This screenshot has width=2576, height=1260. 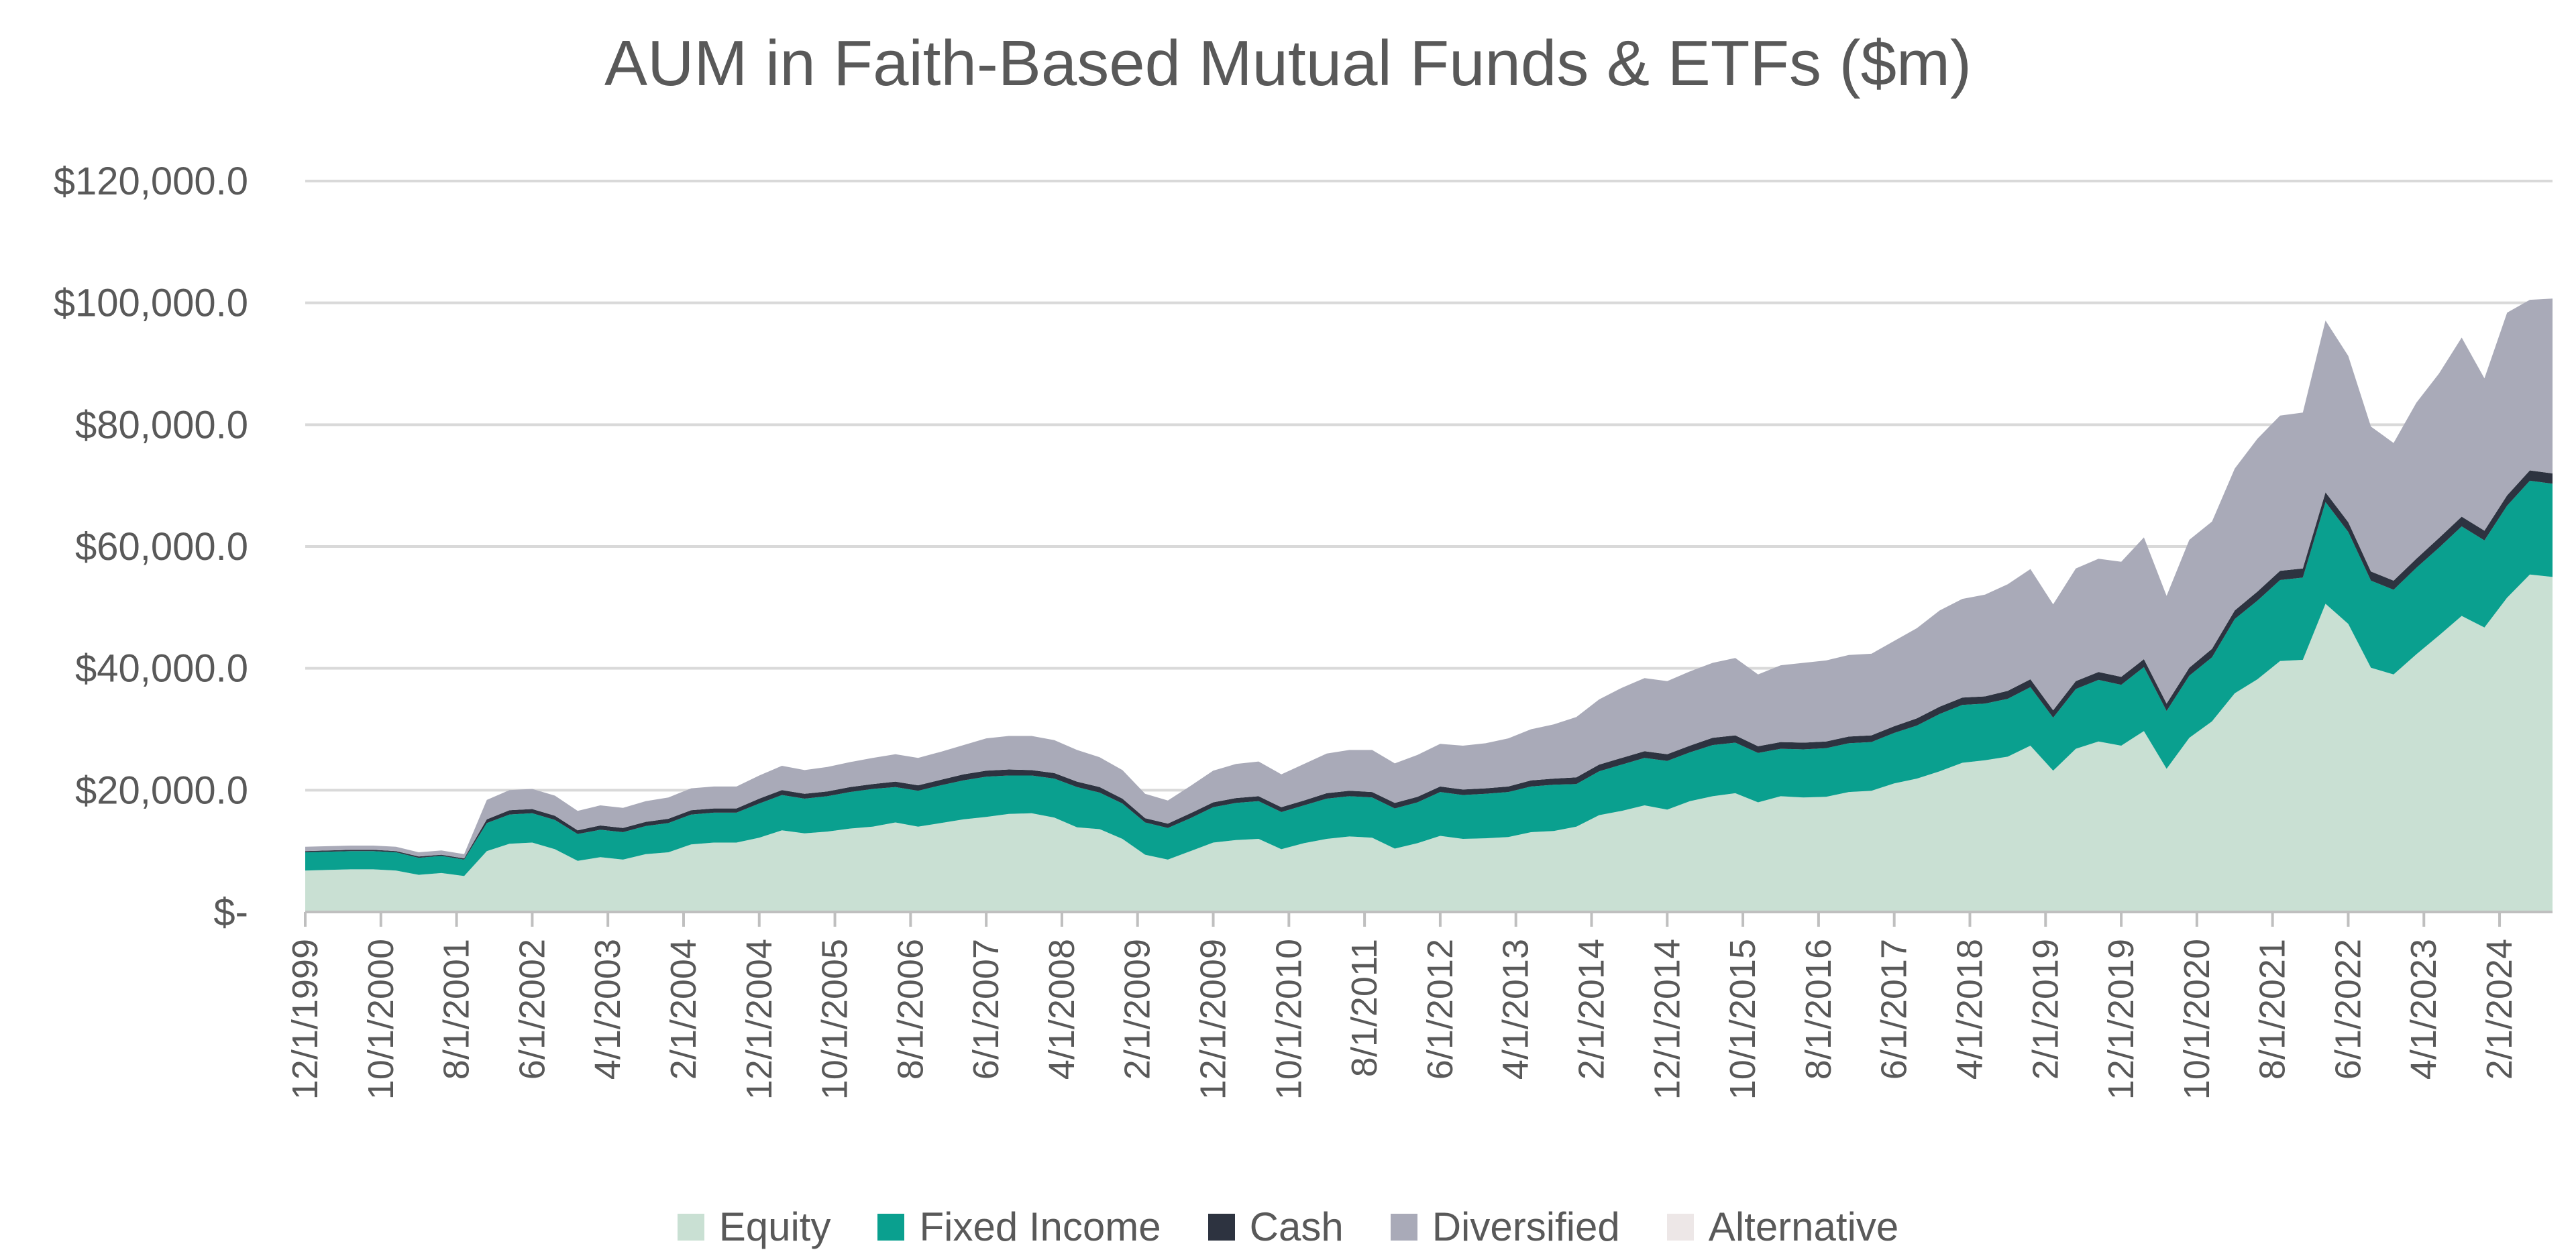 What do you see at coordinates (305, 1020) in the screenshot?
I see `x-tick-label: 12/1/1999` at bounding box center [305, 1020].